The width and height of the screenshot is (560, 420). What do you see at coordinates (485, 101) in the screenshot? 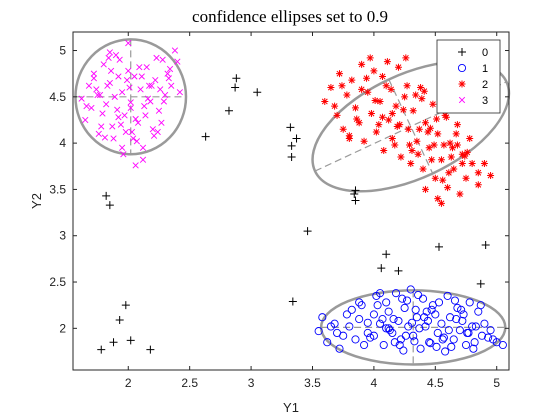
I see `legend-label-3: 3` at bounding box center [485, 101].